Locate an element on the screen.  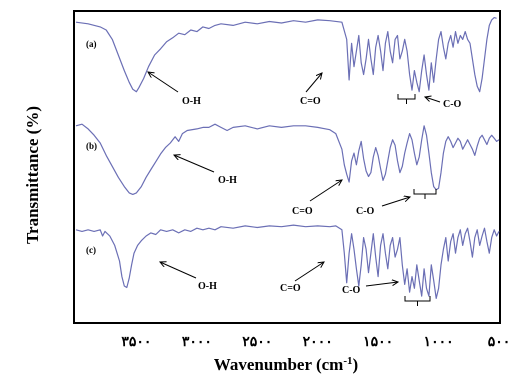
x-axis-label: Wavenumber (cm-1) is located at coordinates (286, 364).